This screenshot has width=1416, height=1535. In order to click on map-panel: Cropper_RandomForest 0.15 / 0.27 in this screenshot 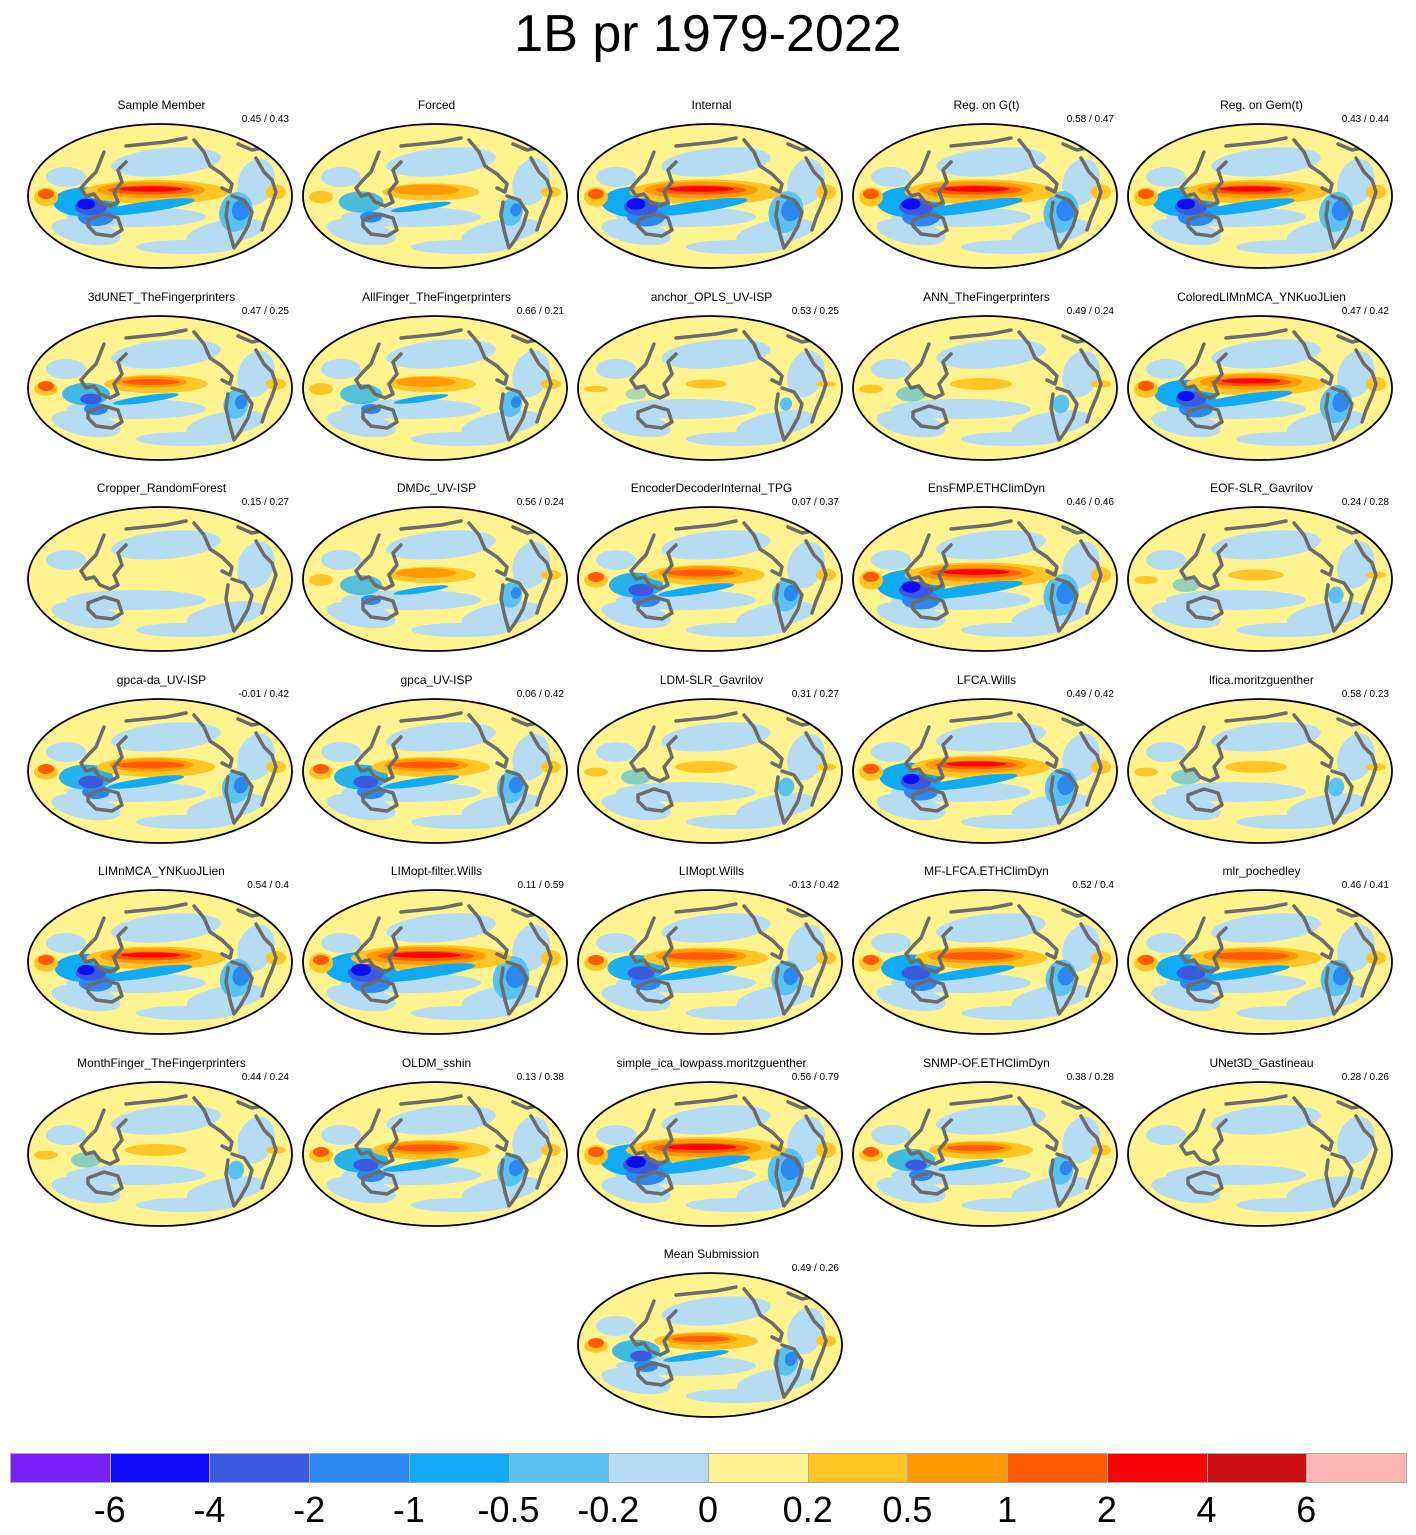, I will do `click(161, 566)`.